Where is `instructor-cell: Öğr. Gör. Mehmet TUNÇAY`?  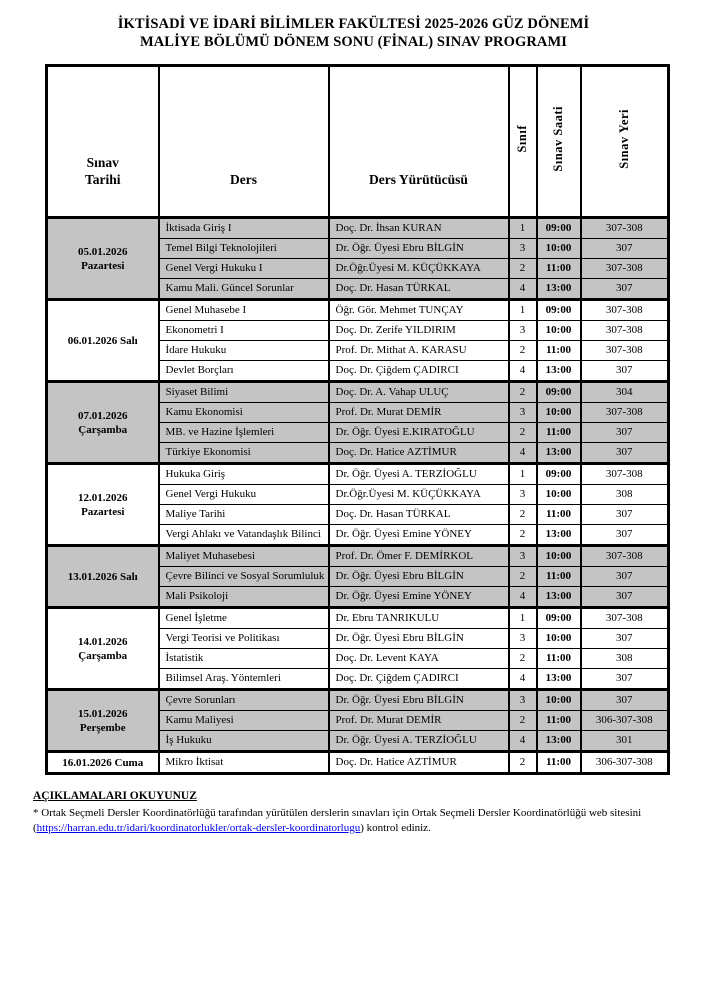
instructor-cell: Öğr. Gör. Mehmet TUNÇAY is located at coordinates (418, 309).